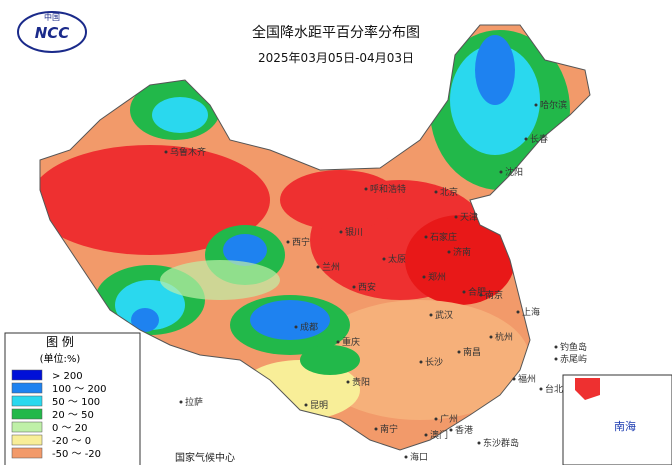 The image size is (672, 465). What do you see at coordinates (531, 312) in the screenshot?
I see `city-label: 上海` at bounding box center [531, 312].